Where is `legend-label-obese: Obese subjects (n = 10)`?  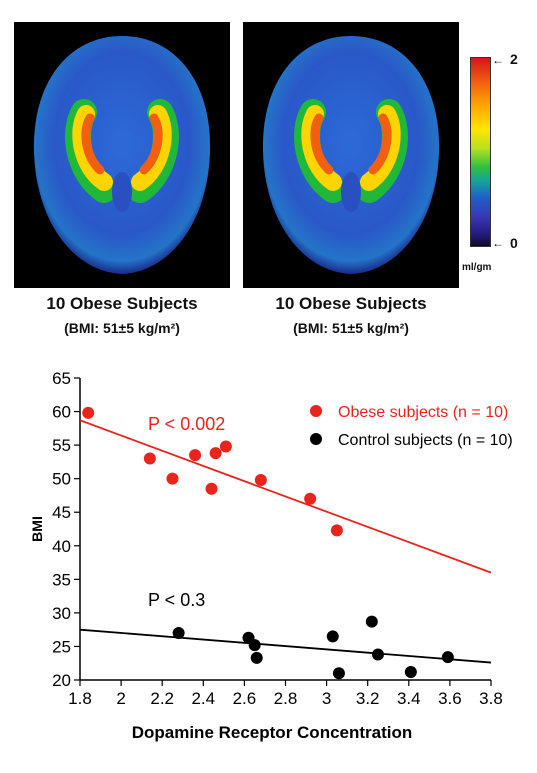 legend-label-obese: Obese subjects (n = 10) is located at coordinates (423, 412).